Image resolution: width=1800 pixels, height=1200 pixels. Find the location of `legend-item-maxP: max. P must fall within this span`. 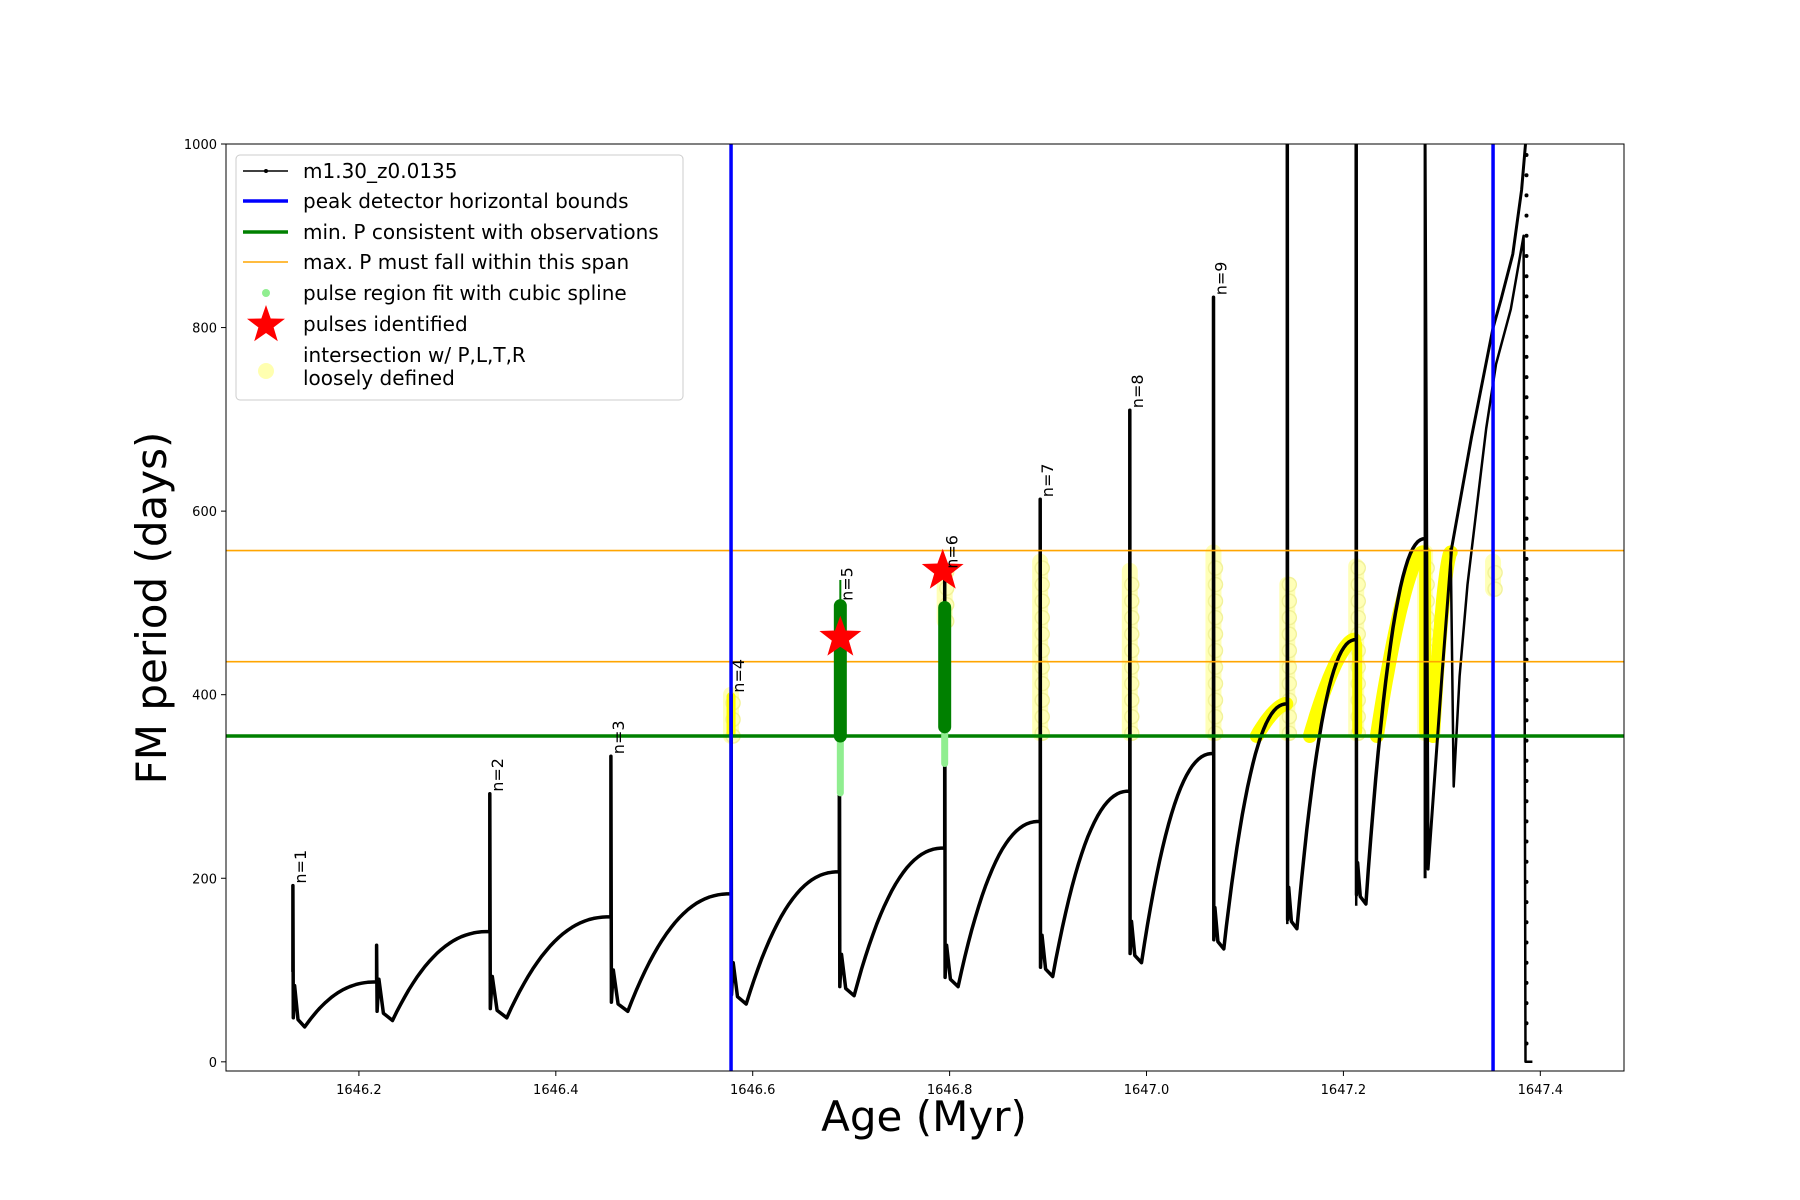

legend-item-maxP: max. P must fall within this span is located at coordinates (436, 262).